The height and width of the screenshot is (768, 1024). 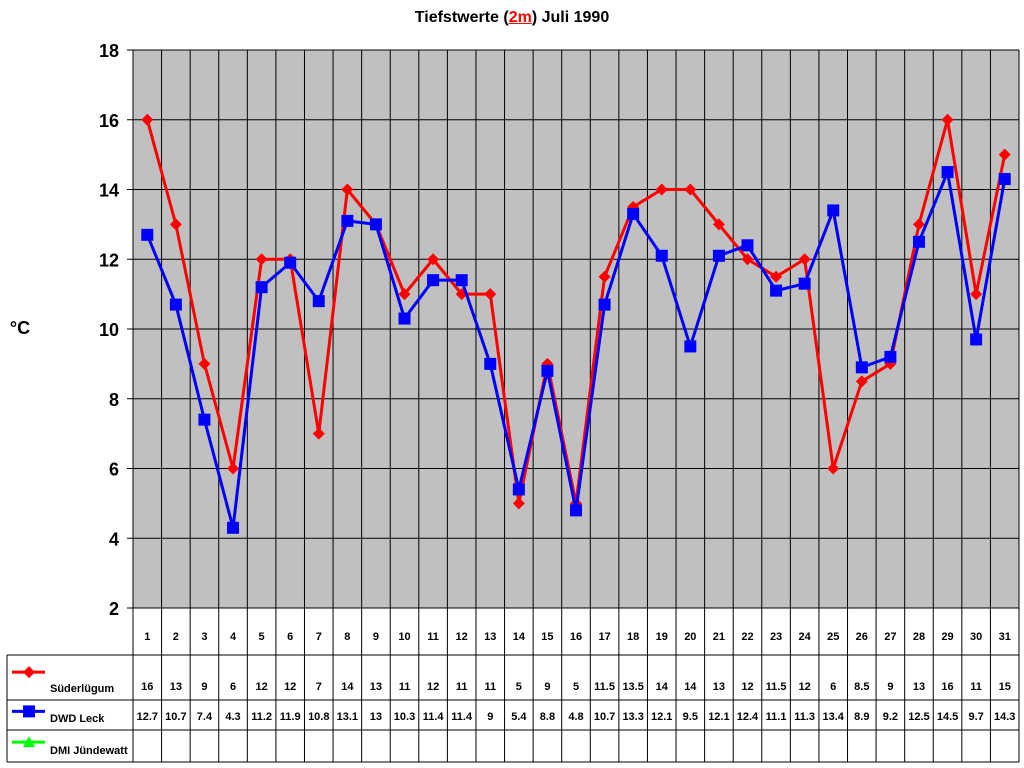 I want to click on x-tick-label: 12, so click(x=462, y=637).